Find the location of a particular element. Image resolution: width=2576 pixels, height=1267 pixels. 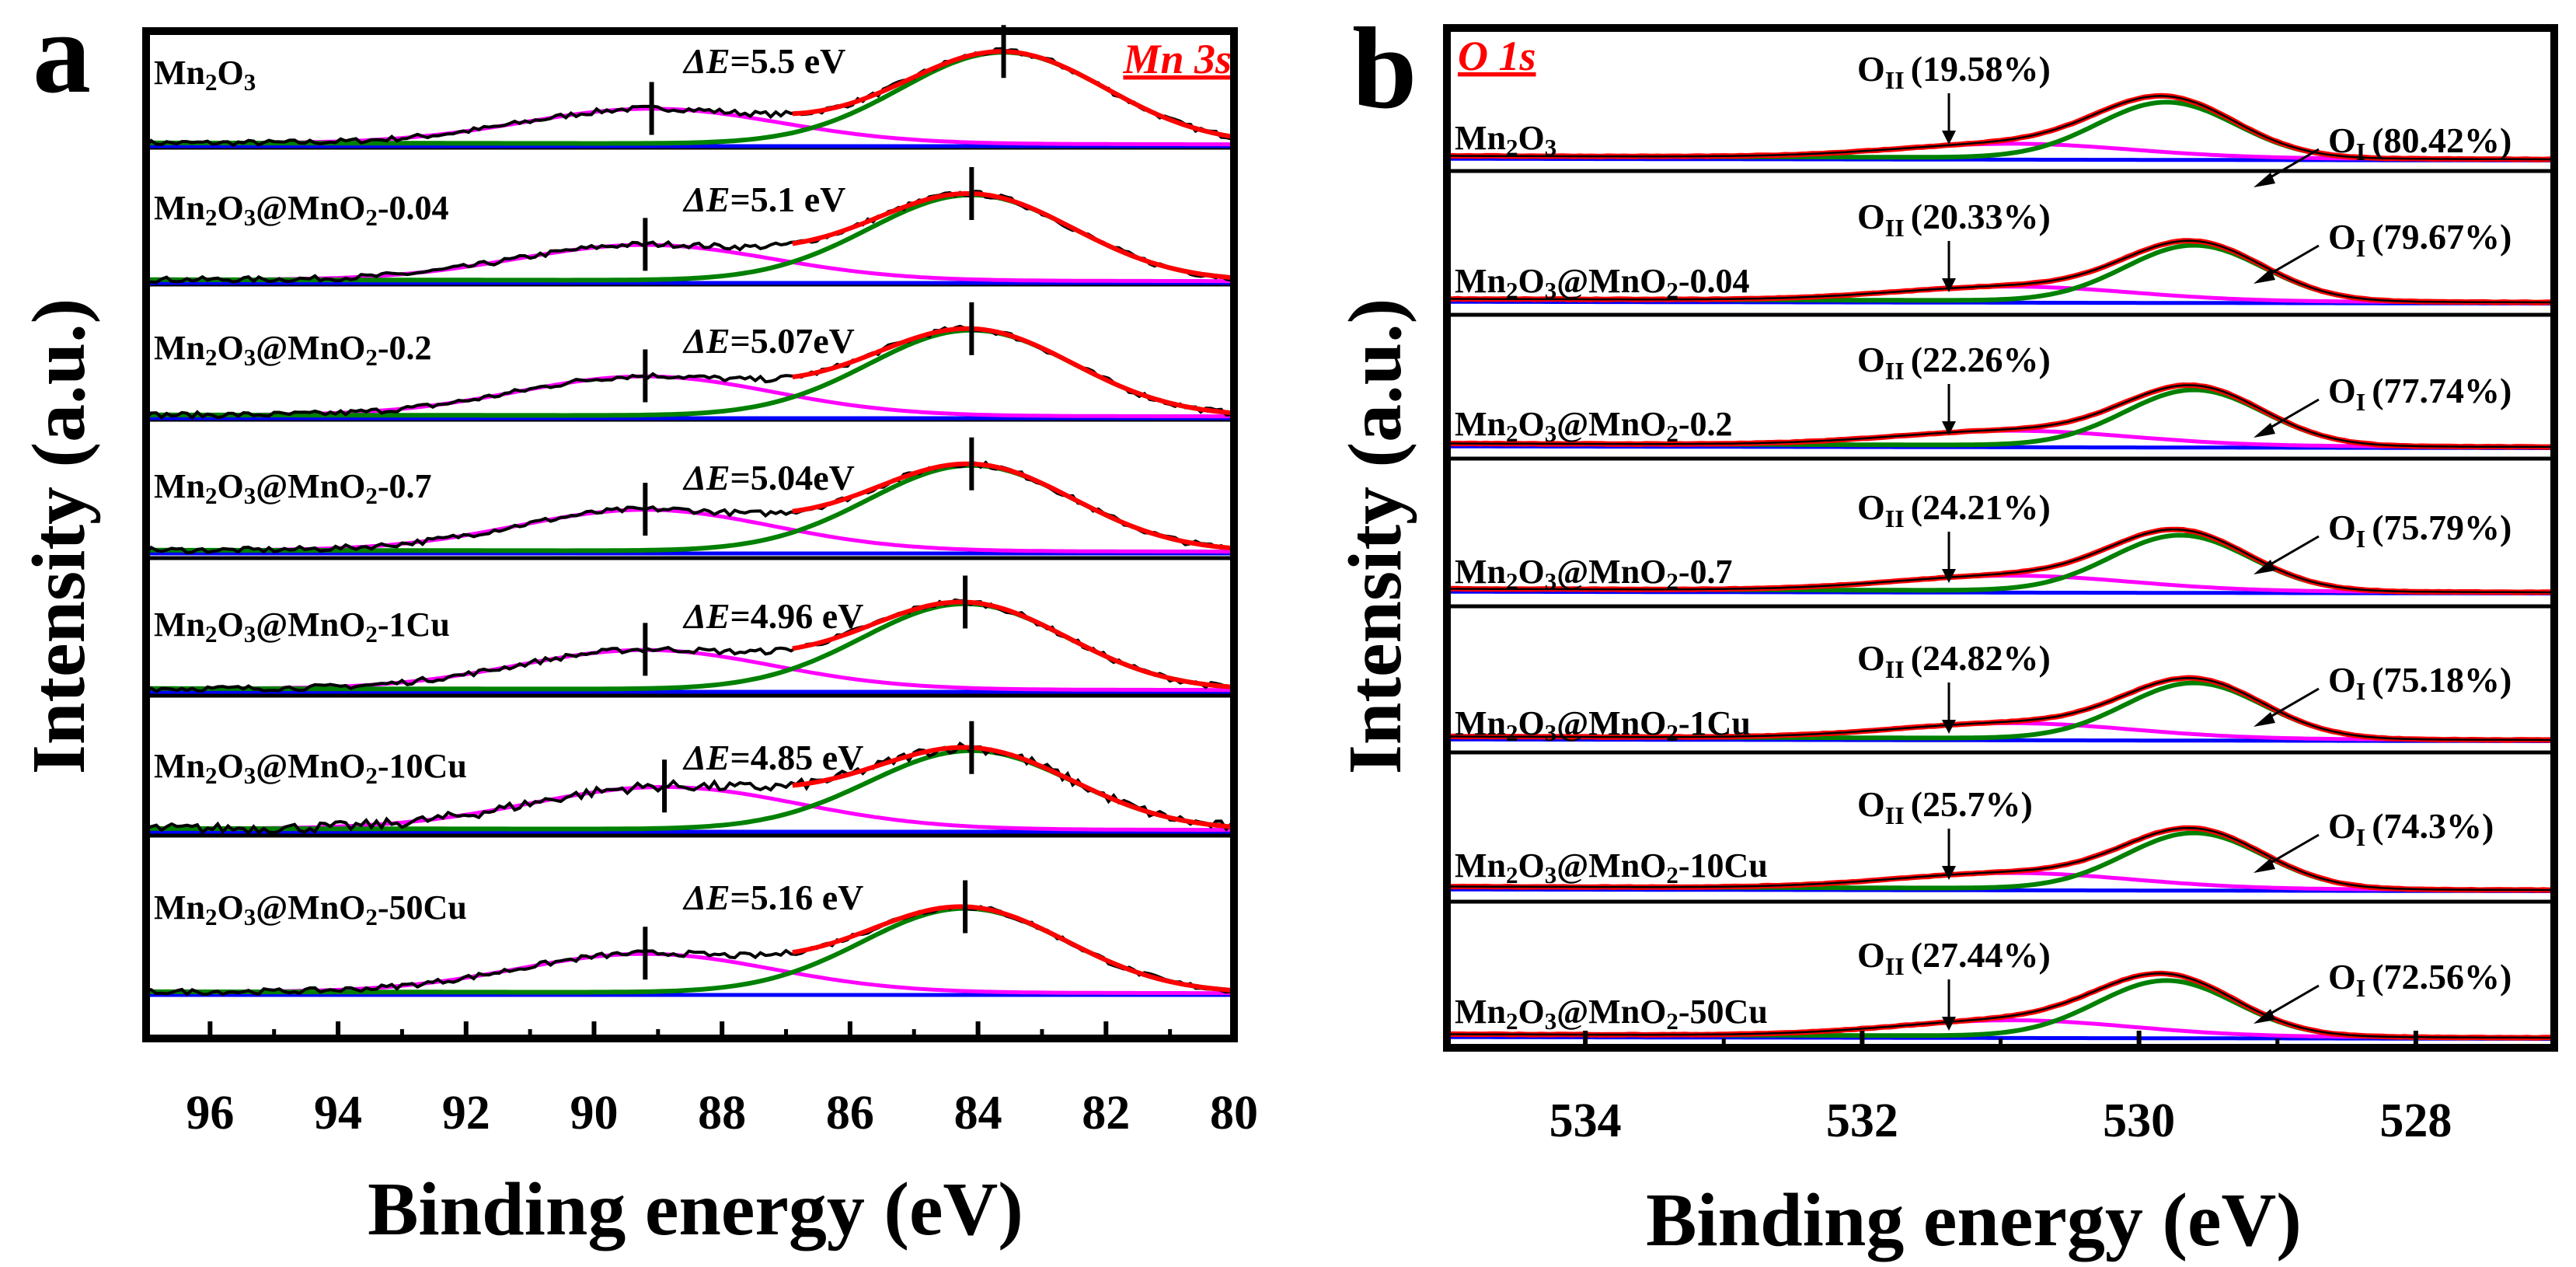

panel-a-delta-e-label: ΔE=5.5 eV is located at coordinates (763, 61).